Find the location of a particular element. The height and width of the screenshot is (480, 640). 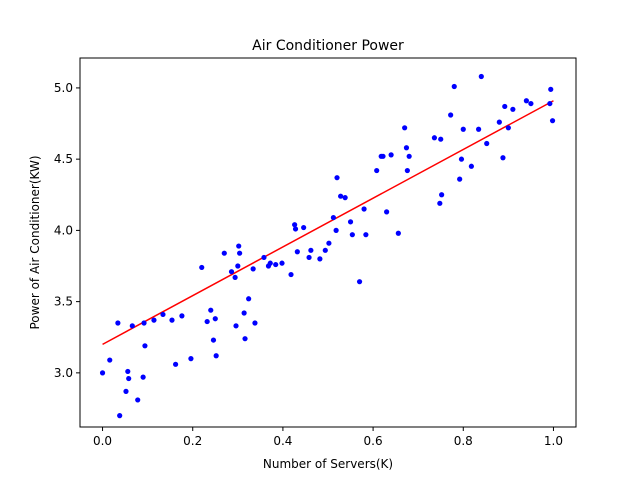

x-tick-label: 0.0 is located at coordinates (102, 441).